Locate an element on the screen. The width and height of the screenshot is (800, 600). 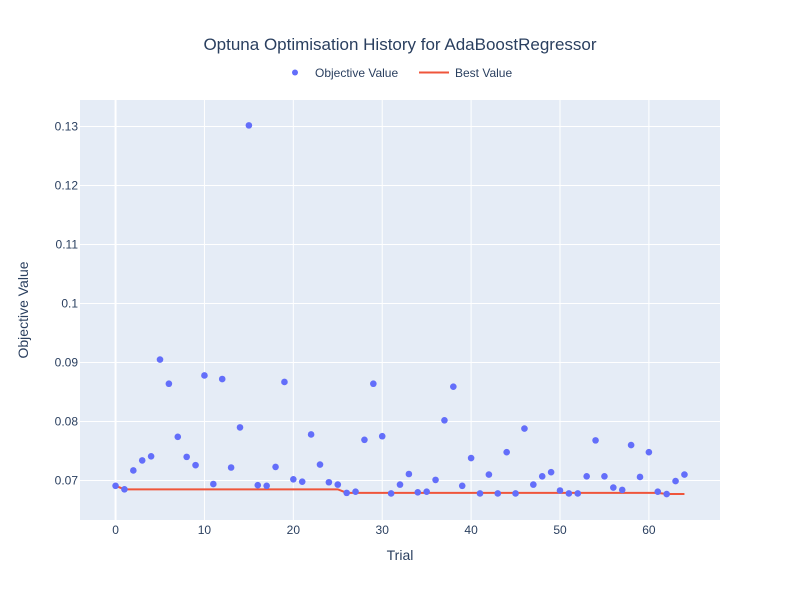
x-tick-label: 40 is located at coordinates (471, 530).